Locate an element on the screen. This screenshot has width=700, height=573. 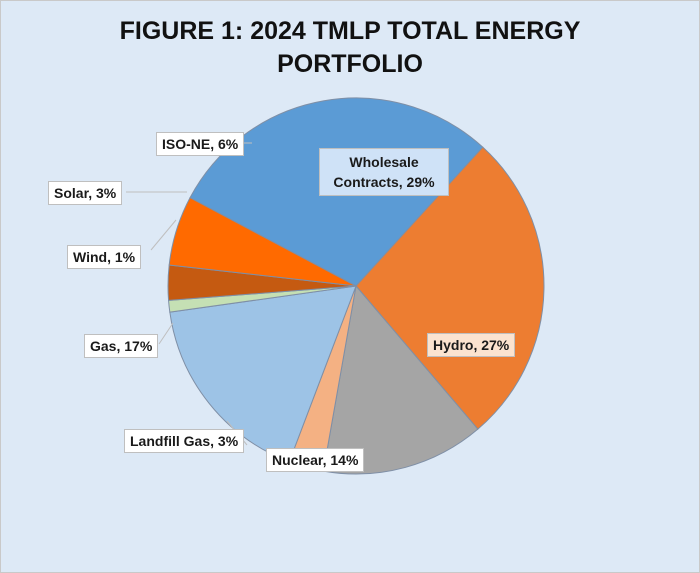
pie-slice-hydro is located at coordinates (450, 288).